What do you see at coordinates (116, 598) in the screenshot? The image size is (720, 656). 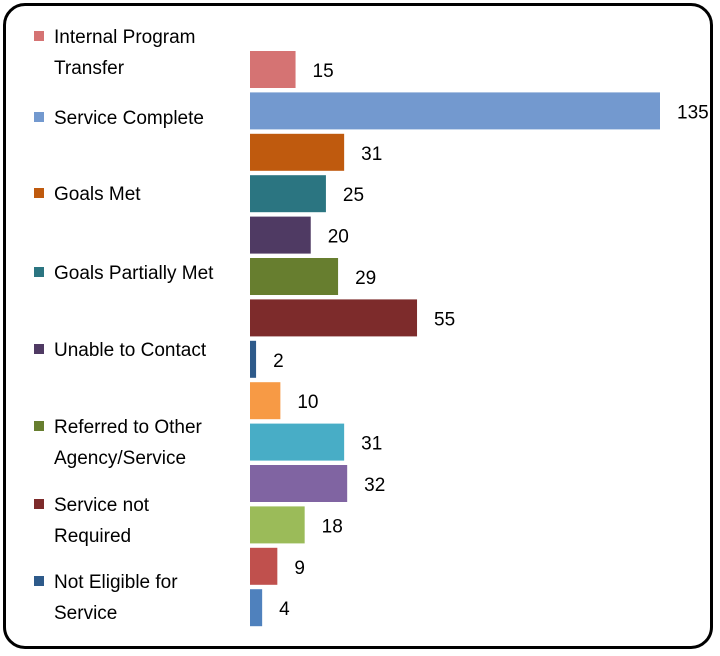 I see `legend-label: Not Eligible for Service` at bounding box center [116, 598].